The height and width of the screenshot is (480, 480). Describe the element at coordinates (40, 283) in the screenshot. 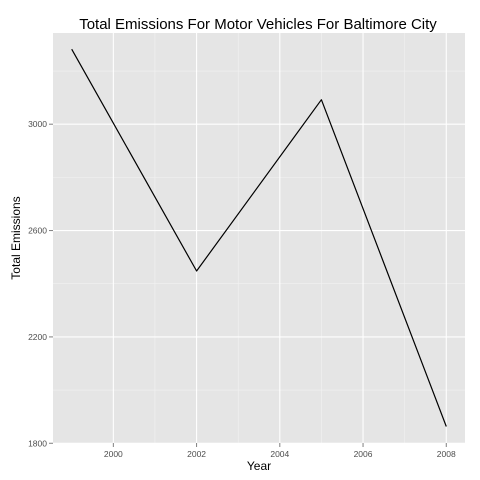

I see `y-axis: 1800 2200 2600 3000` at that location.